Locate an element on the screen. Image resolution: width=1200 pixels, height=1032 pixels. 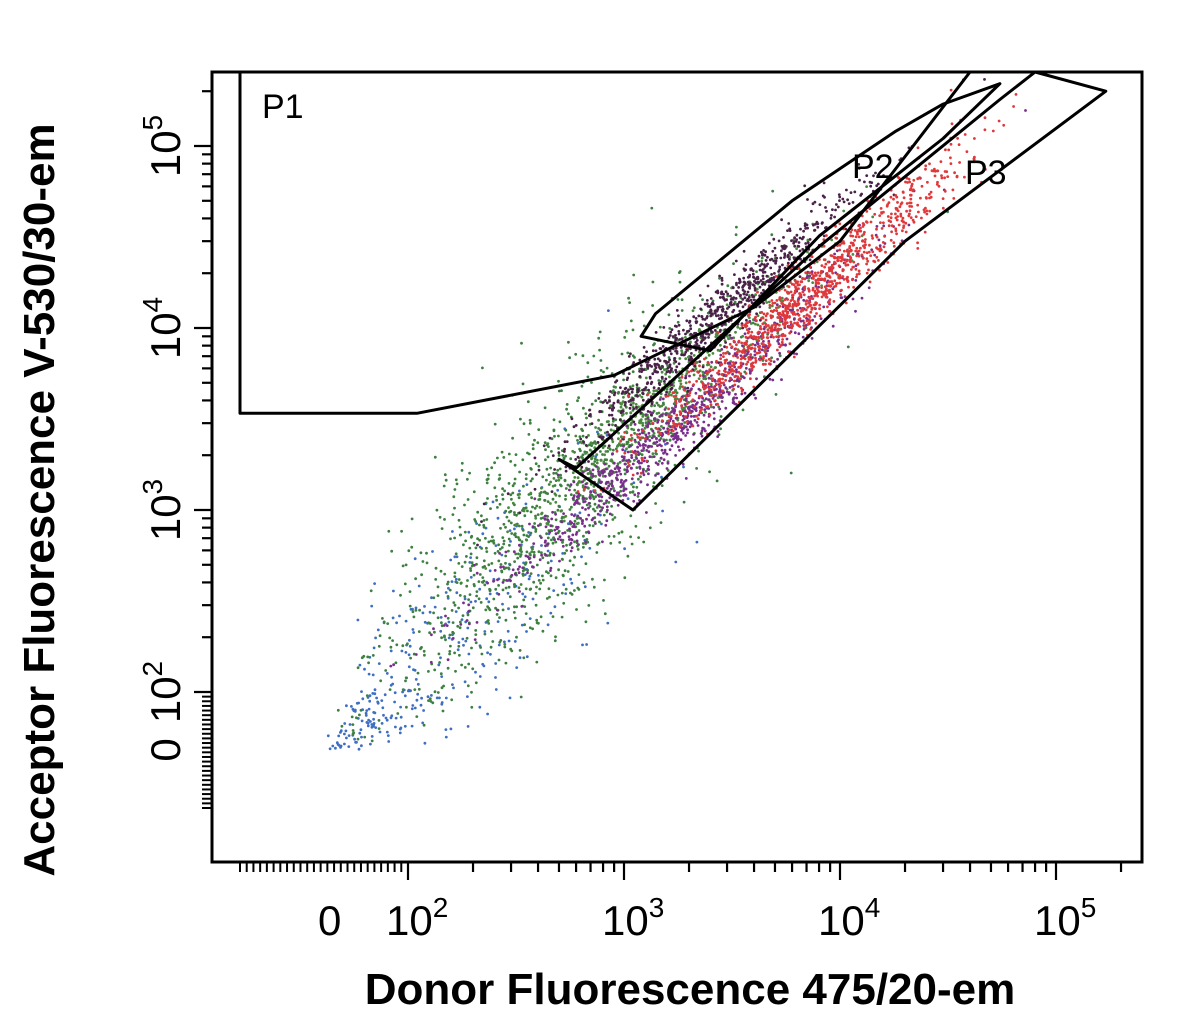
y-tick-label-group: 102 is located at coordinates (163, 692).